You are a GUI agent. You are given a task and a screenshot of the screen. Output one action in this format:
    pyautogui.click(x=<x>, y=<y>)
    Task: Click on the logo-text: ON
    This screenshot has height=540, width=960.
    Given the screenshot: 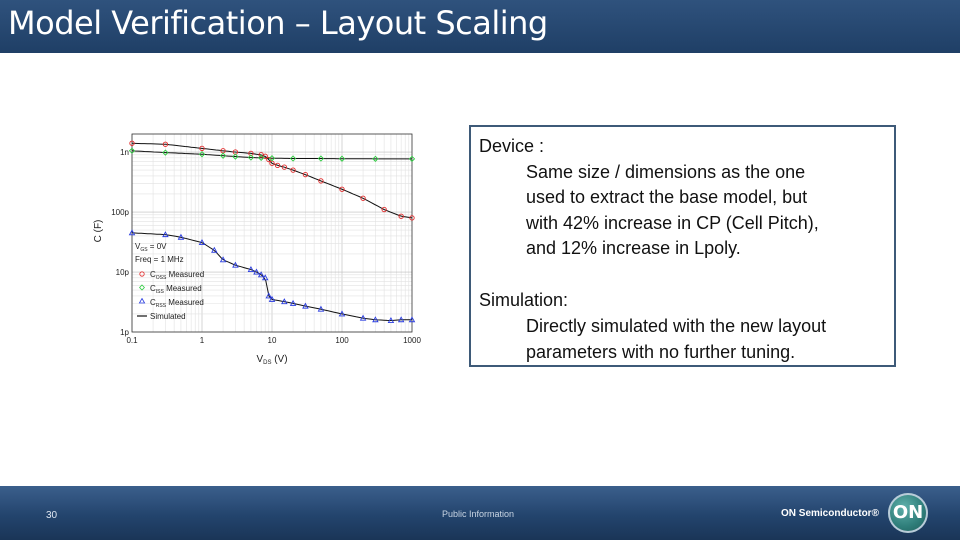 What is the action you would take?
    pyautogui.click(x=908, y=512)
    